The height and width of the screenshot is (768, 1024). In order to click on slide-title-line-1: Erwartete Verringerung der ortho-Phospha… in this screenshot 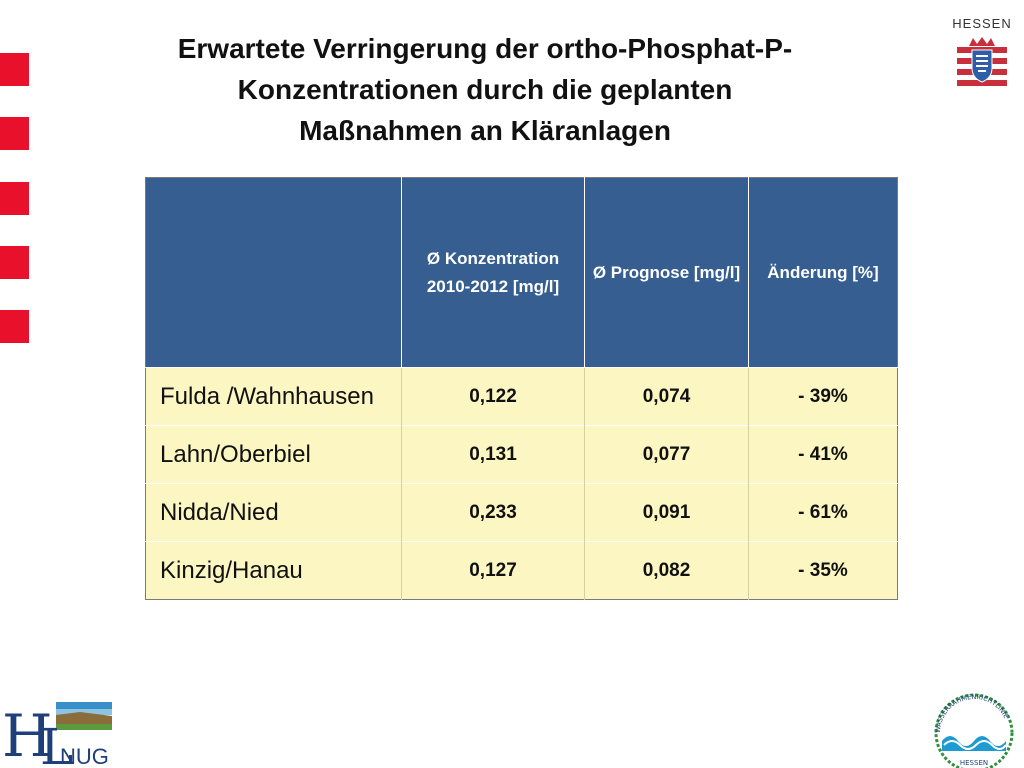, I will do `click(485, 48)`.